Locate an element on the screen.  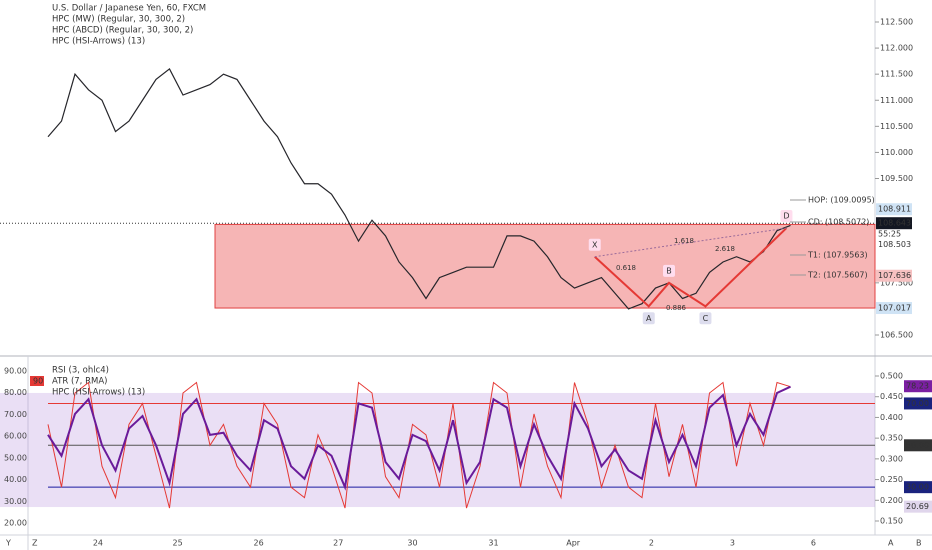
target-label: CD: (108.5072) is located at coordinates (838, 222).